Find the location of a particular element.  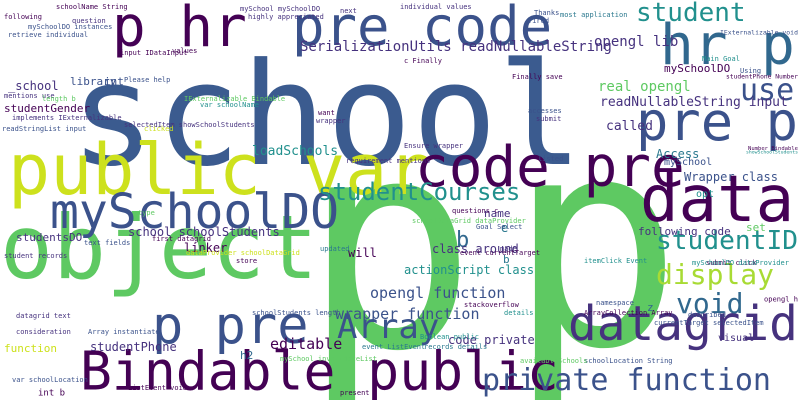

word: ListEvent void is located at coordinates (158, 388).